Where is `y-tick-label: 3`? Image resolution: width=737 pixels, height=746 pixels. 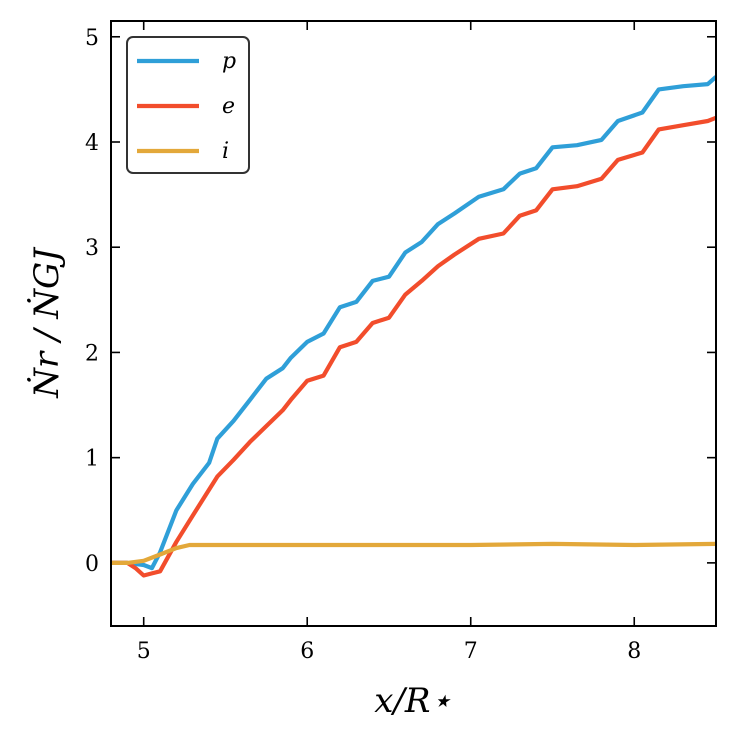
y-tick-label: 3 is located at coordinates (92, 248).